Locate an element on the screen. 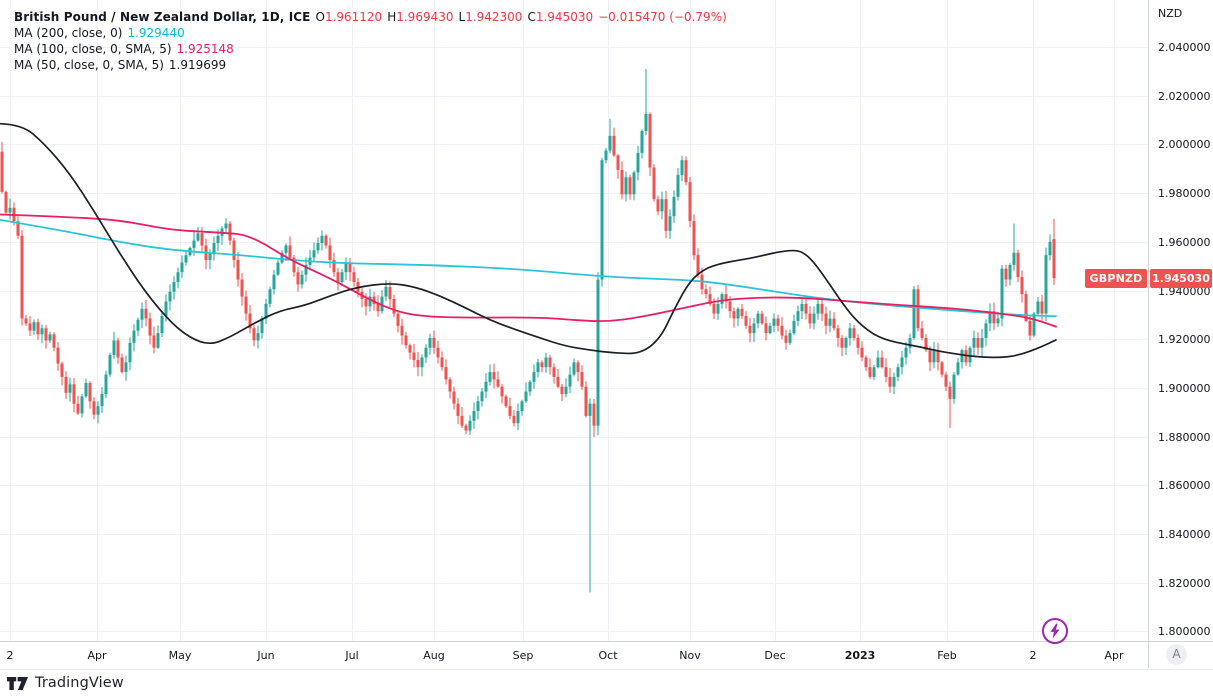 The height and width of the screenshot is (696, 1213). ma-200-row: MA (200, close, 0) 1.929440 is located at coordinates (370, 33).